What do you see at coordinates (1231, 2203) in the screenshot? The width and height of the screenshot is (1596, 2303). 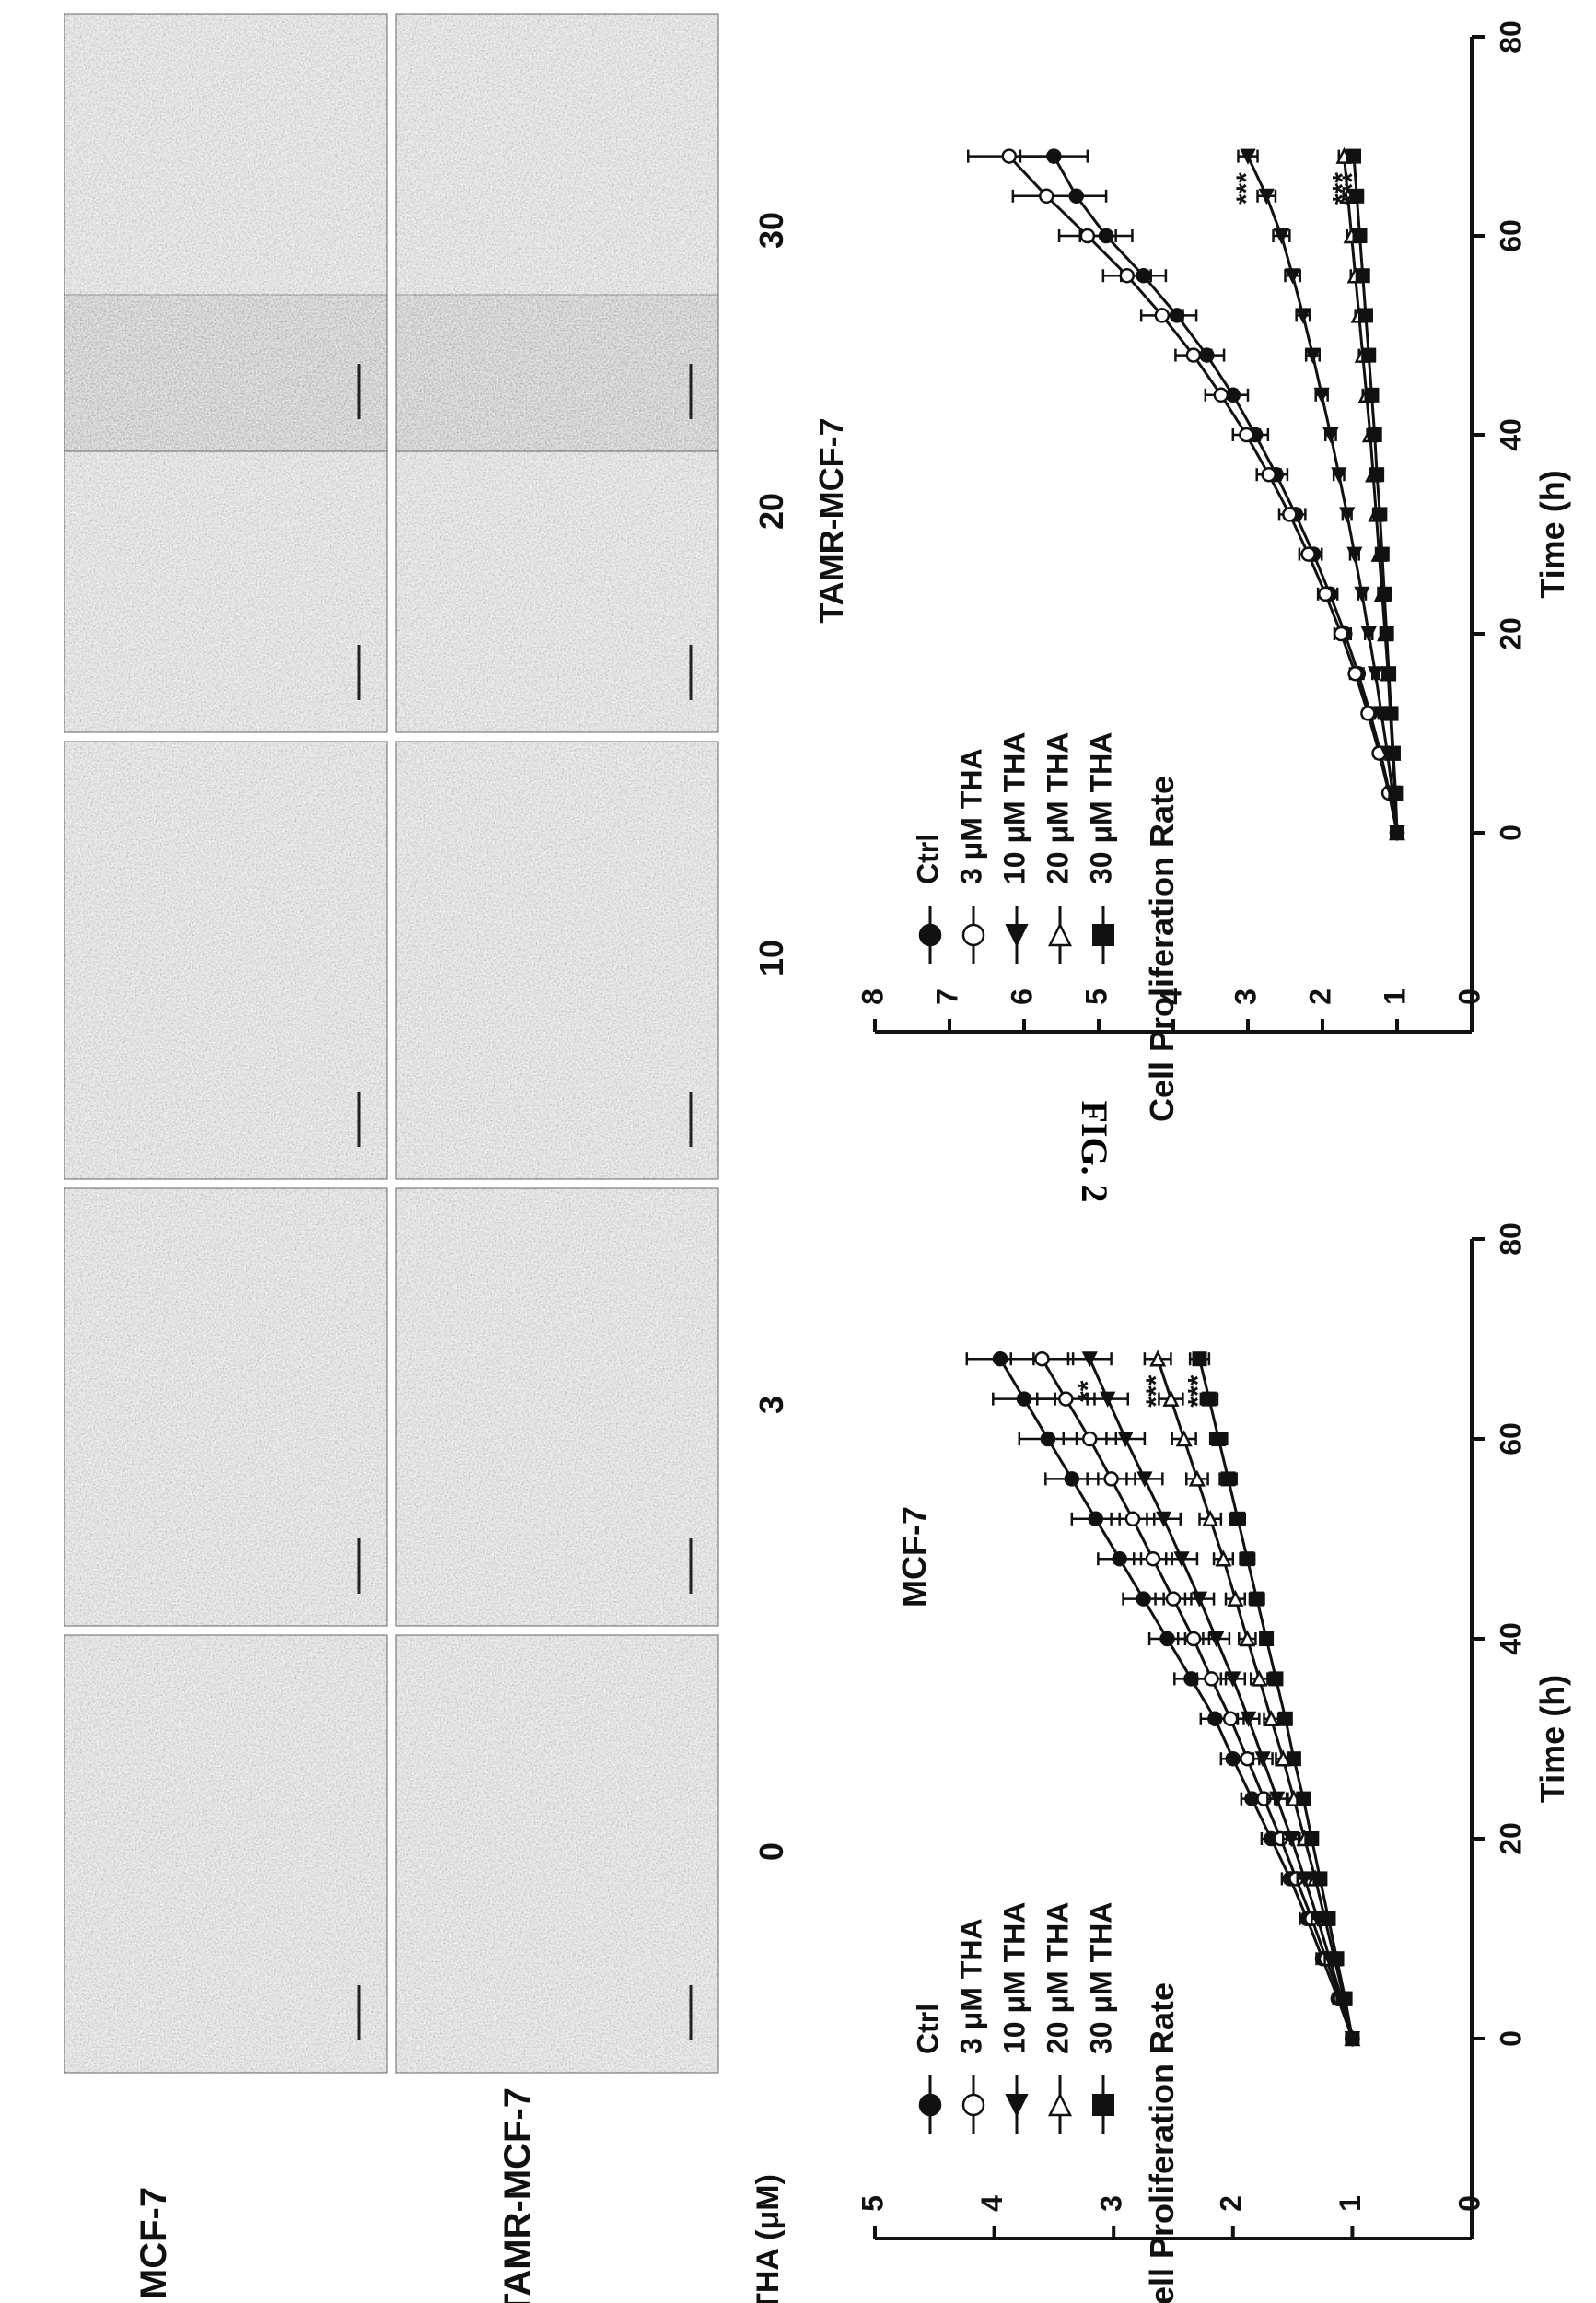 I see `y-tick-label: 2` at bounding box center [1231, 2203].